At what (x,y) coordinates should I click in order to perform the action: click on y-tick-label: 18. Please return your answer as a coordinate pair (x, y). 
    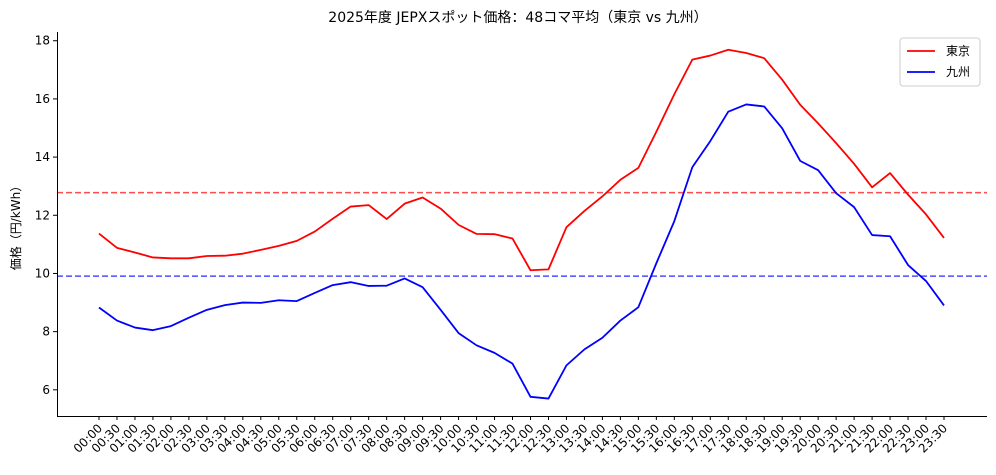
    Looking at the image, I should click on (42, 41).